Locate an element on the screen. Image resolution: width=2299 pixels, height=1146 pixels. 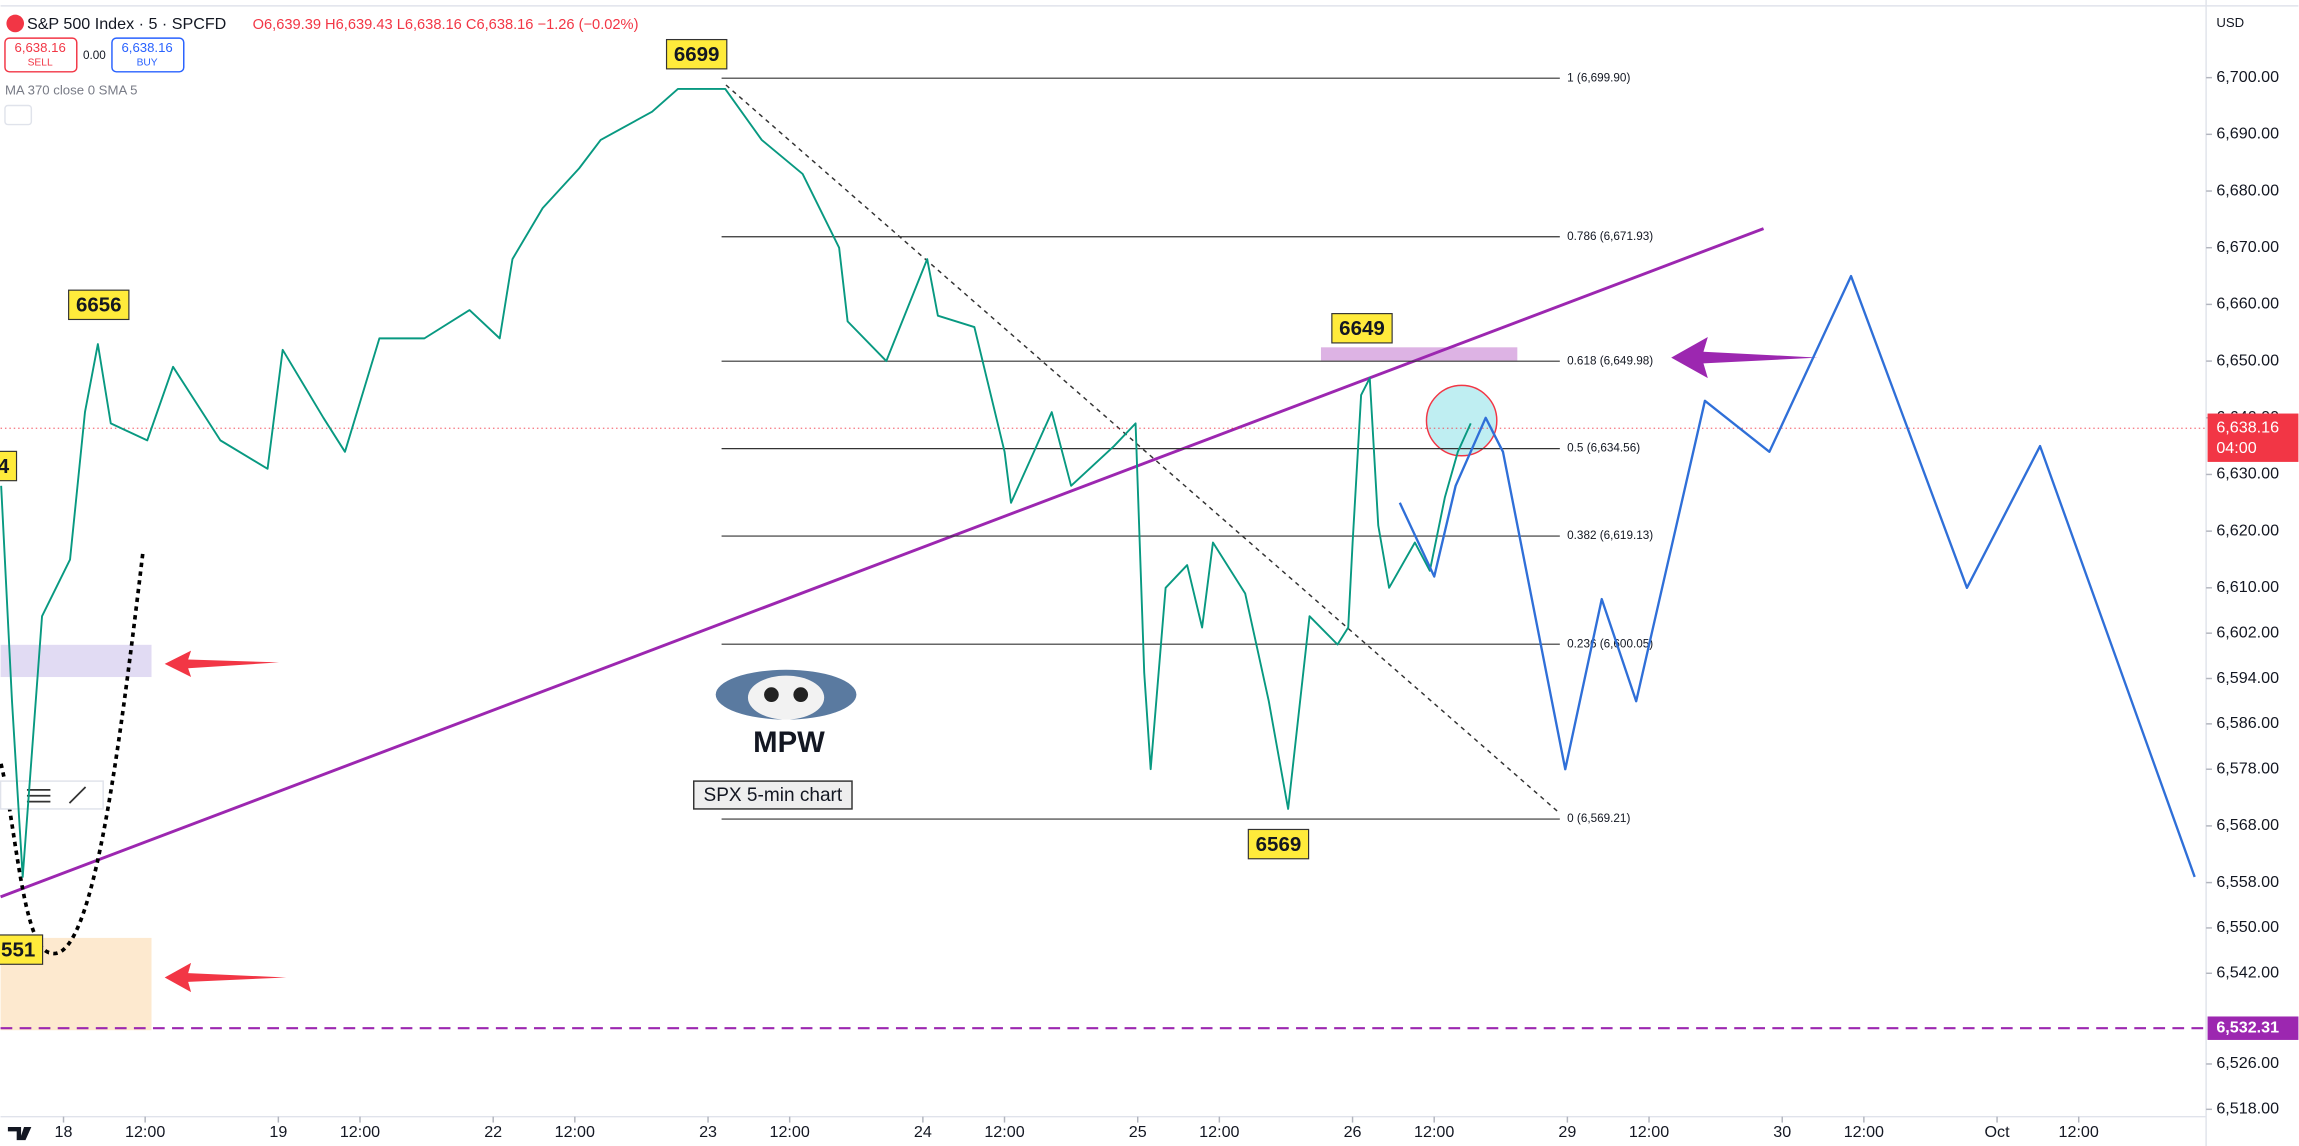
collapse-button is located at coordinates (18, 115).